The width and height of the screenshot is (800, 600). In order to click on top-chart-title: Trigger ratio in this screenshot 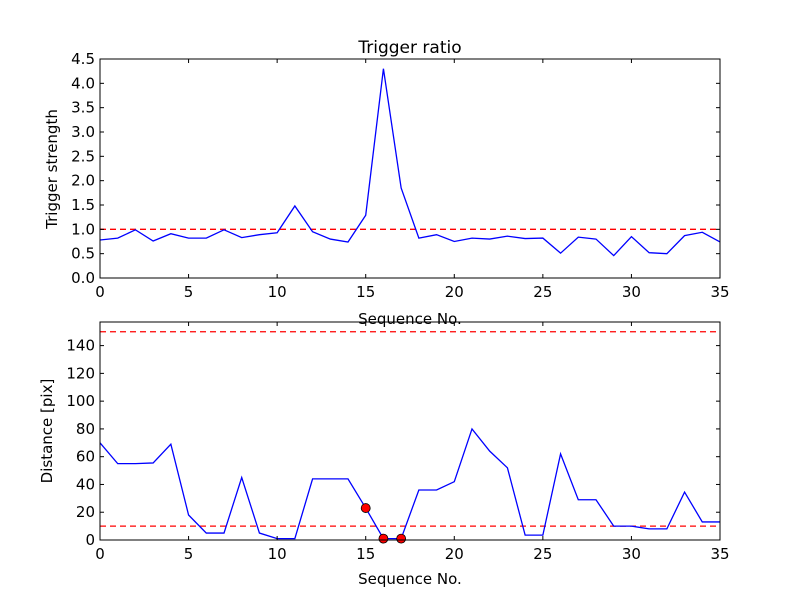, I will do `click(409, 48)`.